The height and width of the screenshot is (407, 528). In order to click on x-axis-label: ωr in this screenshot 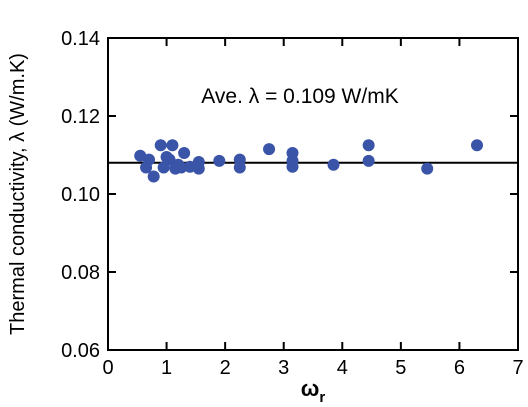, I will do `click(313, 391)`.